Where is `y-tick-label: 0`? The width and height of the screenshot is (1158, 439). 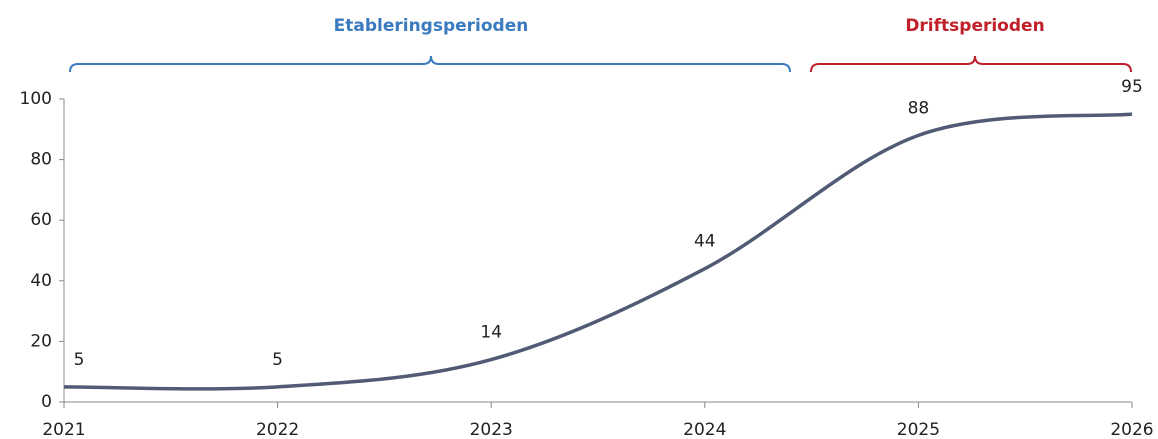 y-tick-label: 0 is located at coordinates (46, 402).